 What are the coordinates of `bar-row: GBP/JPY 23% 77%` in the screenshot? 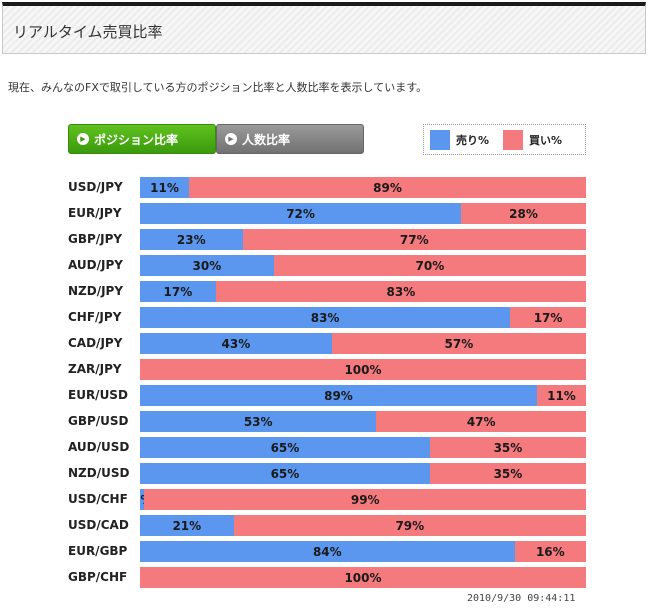 It's located at (326, 239).